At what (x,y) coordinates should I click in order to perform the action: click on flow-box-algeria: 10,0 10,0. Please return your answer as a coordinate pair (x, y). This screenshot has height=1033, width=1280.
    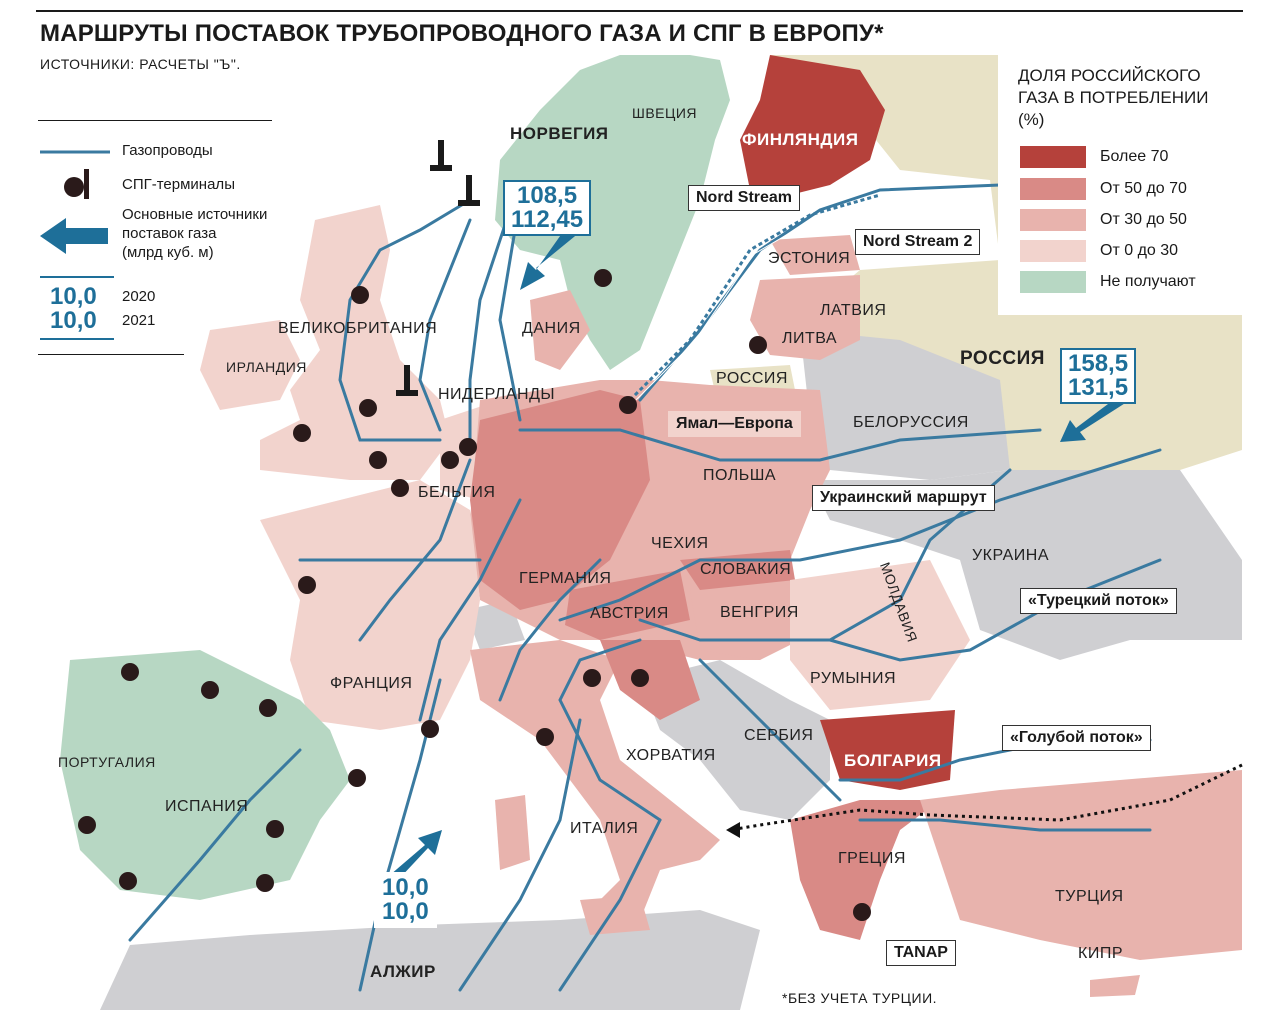
    Looking at the image, I should click on (405, 900).